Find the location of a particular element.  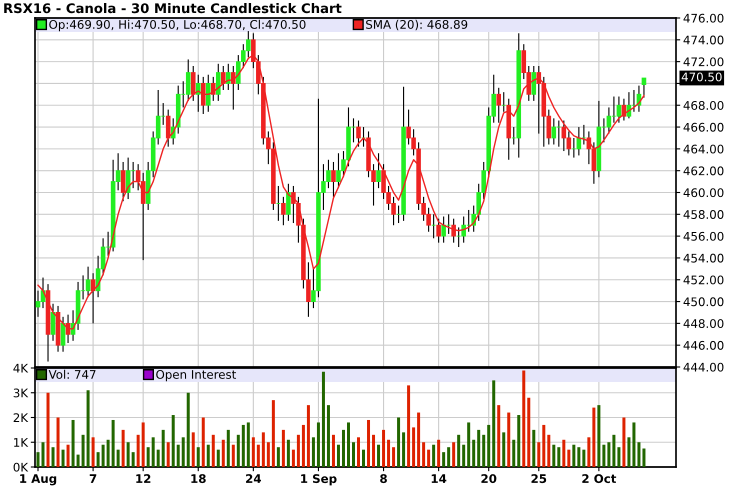

y-tick-label: 466.00 is located at coordinates (704, 127).